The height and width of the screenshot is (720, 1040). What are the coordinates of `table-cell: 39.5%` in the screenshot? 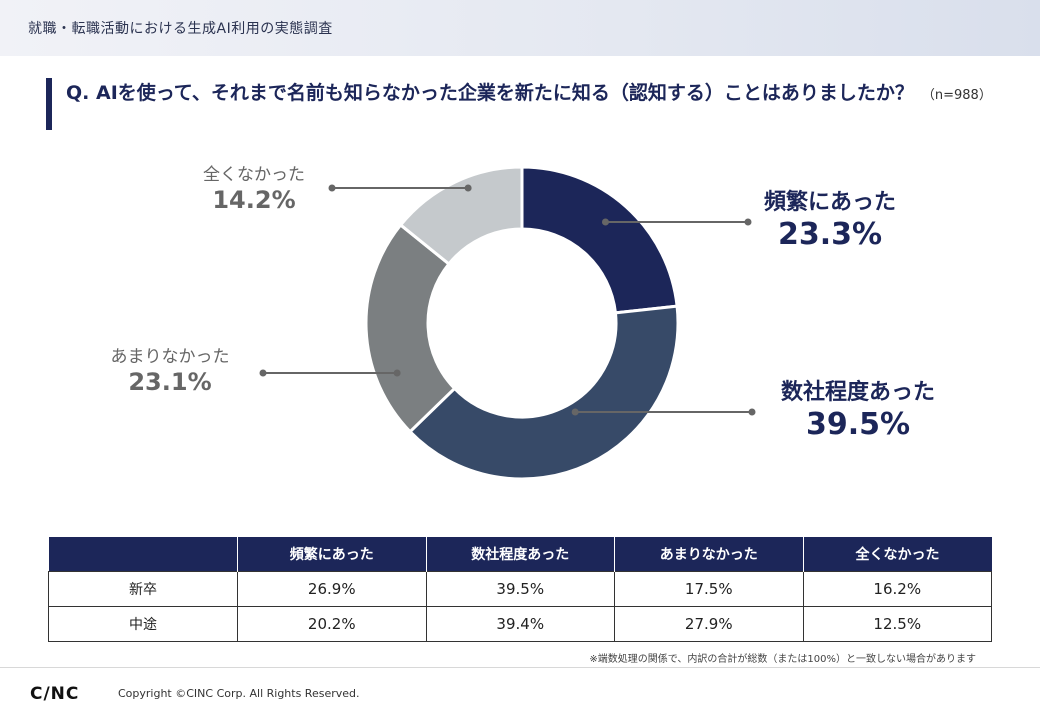 It's located at (520, 588).